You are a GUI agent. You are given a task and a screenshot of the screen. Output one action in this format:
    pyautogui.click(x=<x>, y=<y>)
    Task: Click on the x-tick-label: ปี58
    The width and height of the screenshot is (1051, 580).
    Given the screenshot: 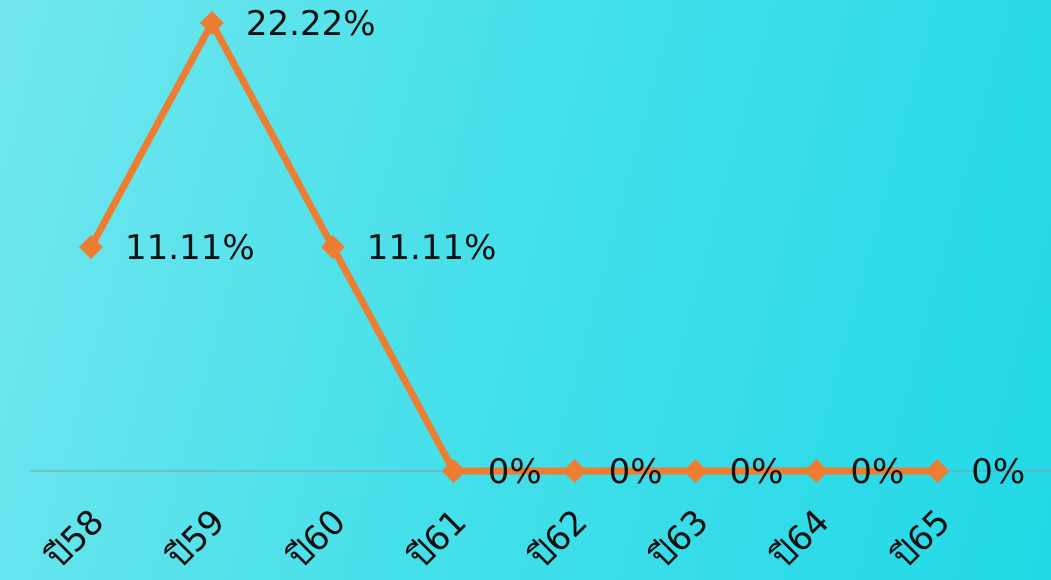 What is the action you would take?
    pyautogui.click(x=74, y=539)
    